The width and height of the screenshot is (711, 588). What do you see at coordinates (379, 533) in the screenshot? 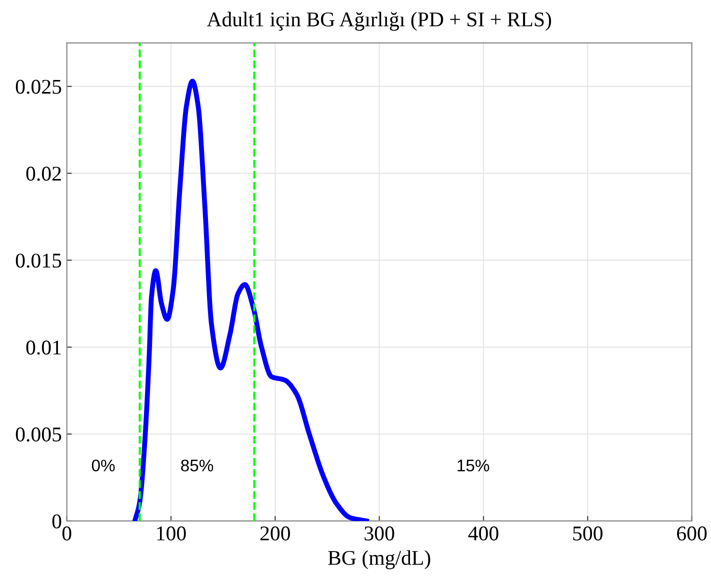
I see `x-tick-label: 300` at bounding box center [379, 533].